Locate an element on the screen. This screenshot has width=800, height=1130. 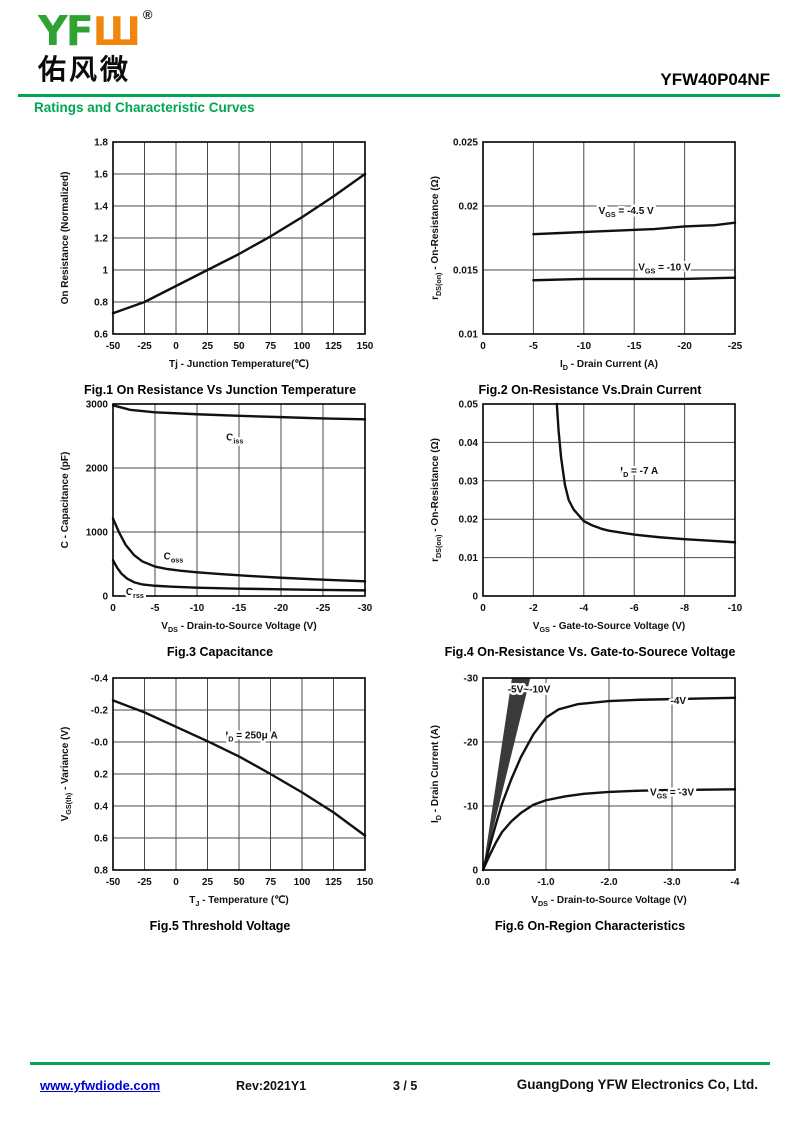
y-tick-label: 1 is located at coordinates (105, 271).